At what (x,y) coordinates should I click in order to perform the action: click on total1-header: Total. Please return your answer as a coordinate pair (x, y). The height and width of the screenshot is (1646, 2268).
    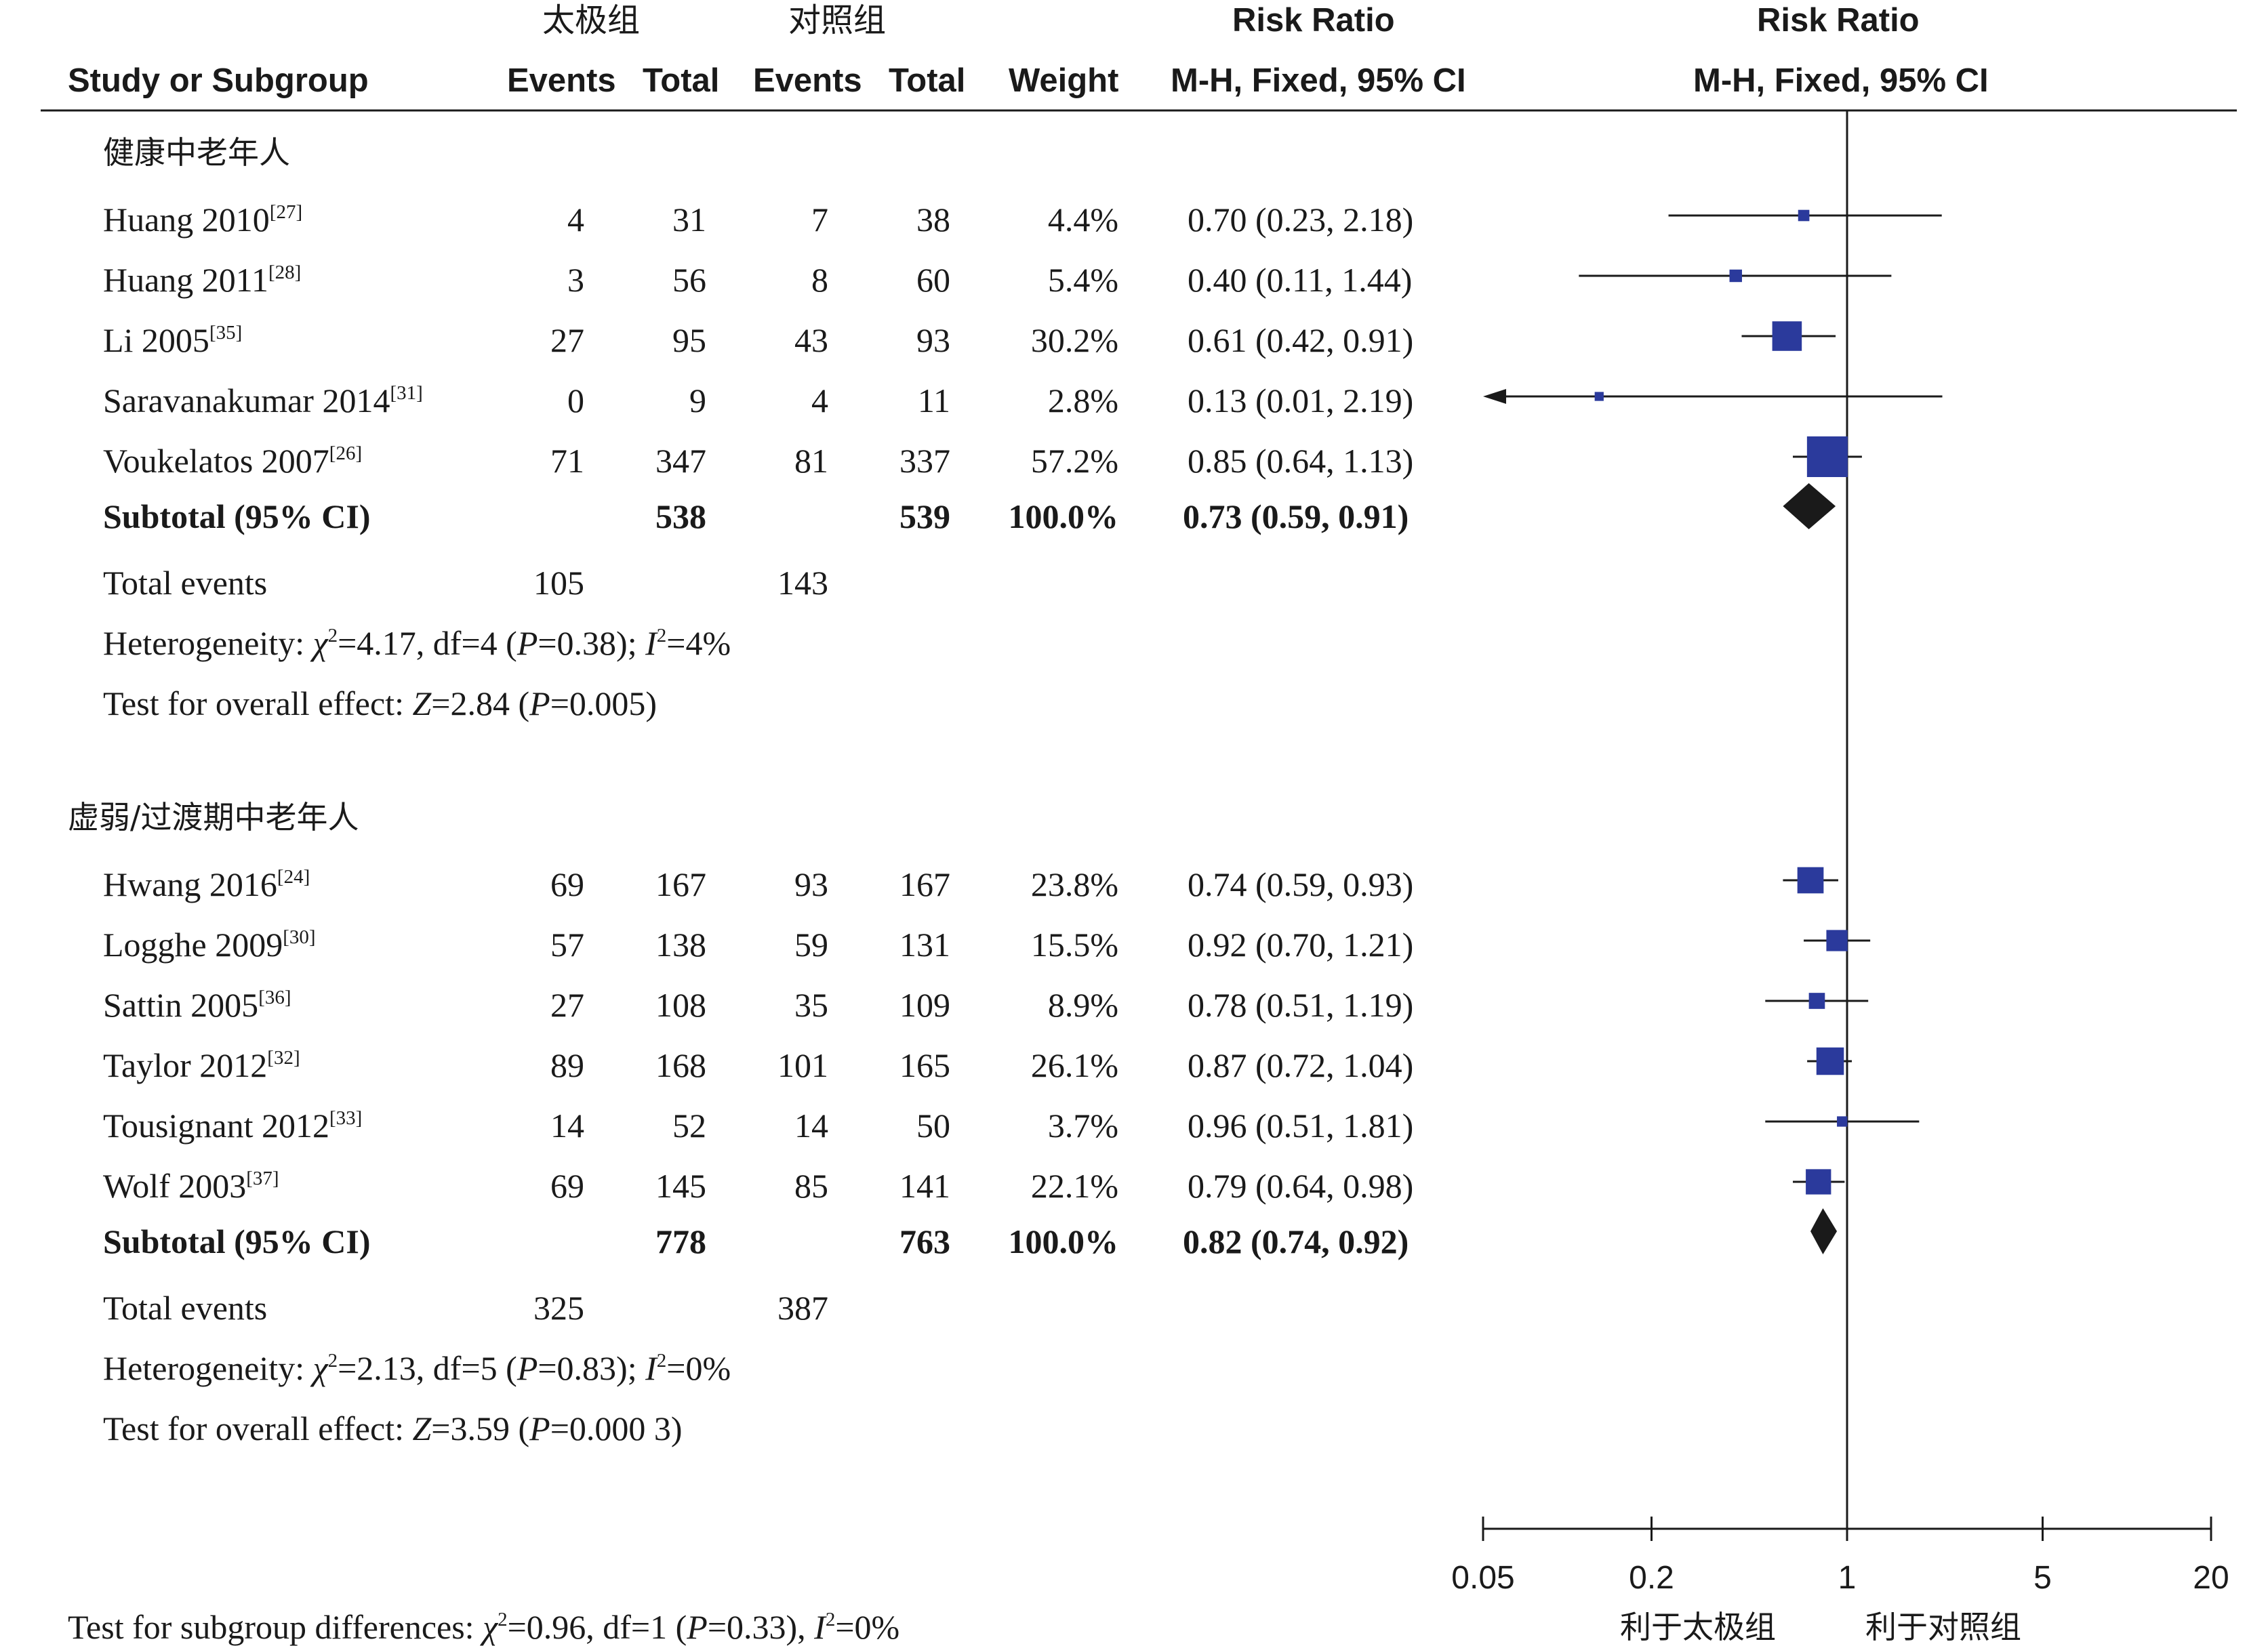
    Looking at the image, I should click on (681, 80).